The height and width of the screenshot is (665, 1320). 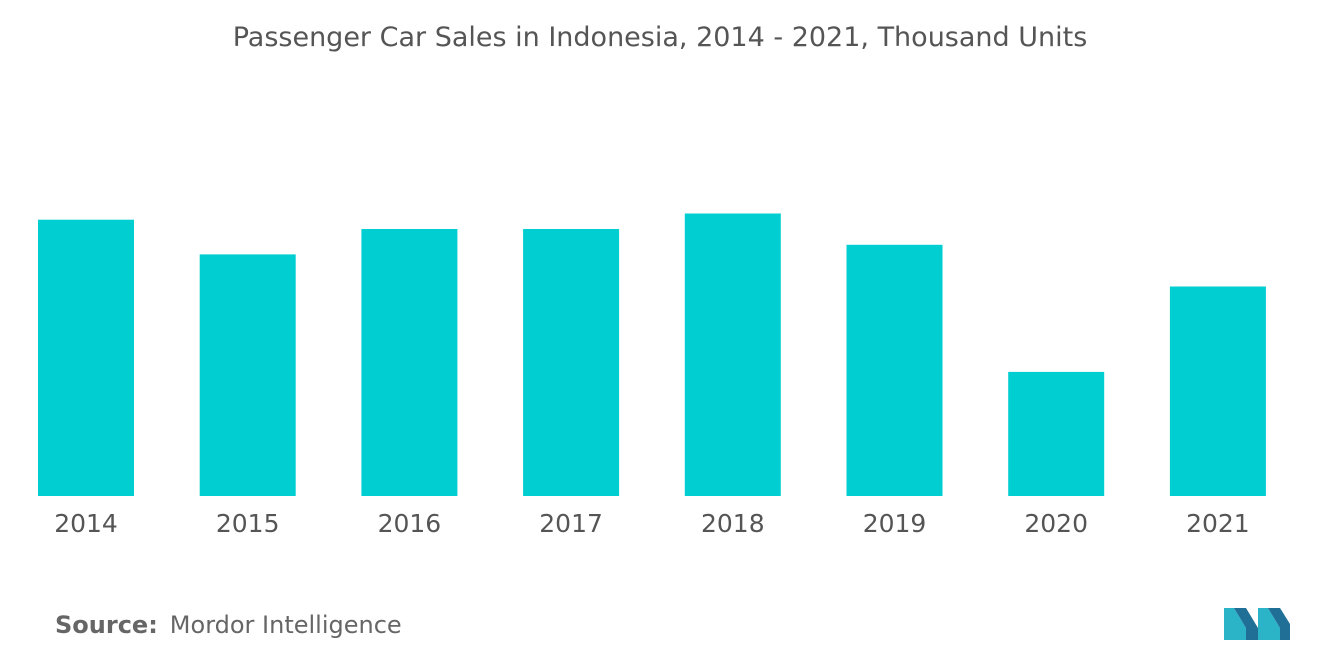 What do you see at coordinates (248, 523) in the screenshot?
I see `x-tick-label-2015: 2015` at bounding box center [248, 523].